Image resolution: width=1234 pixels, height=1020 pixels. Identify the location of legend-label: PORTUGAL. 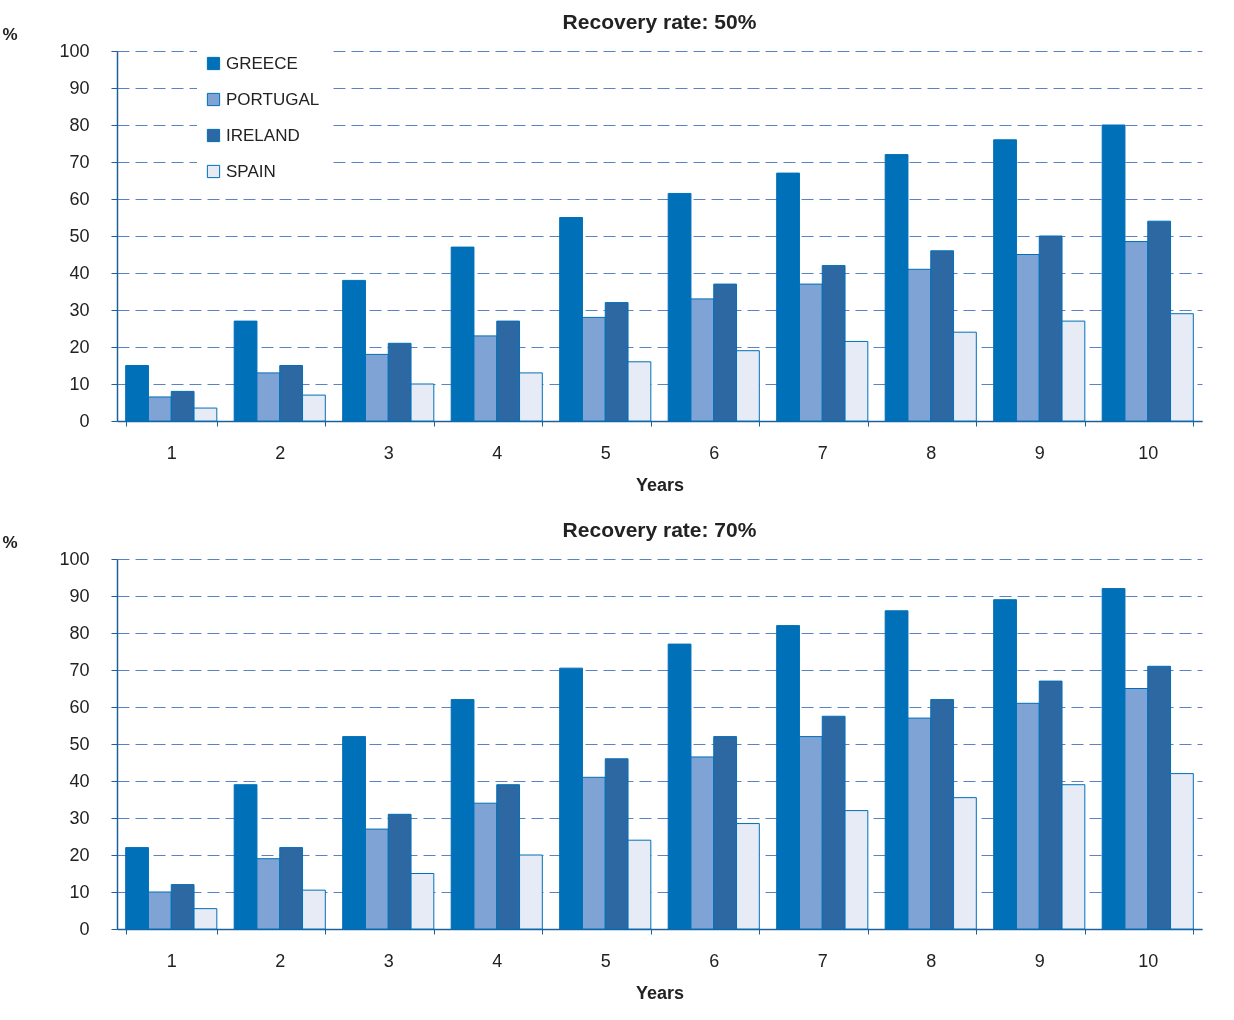
(273, 99).